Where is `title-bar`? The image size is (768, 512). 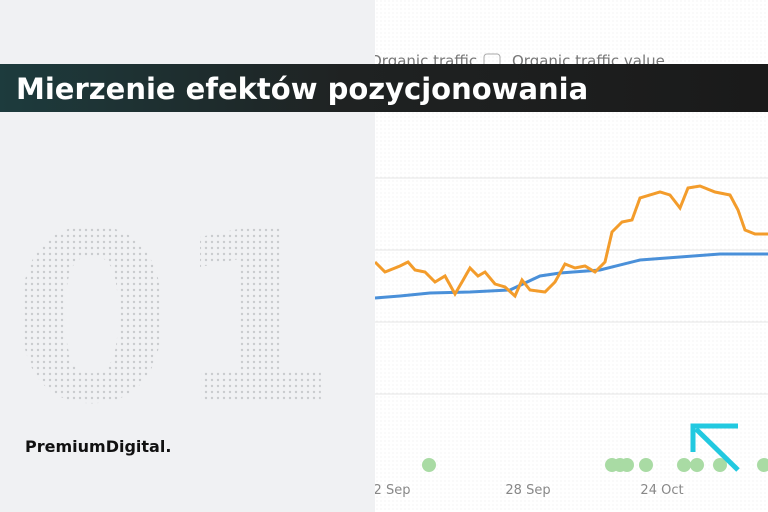
title-bar is located at coordinates (384, 88).